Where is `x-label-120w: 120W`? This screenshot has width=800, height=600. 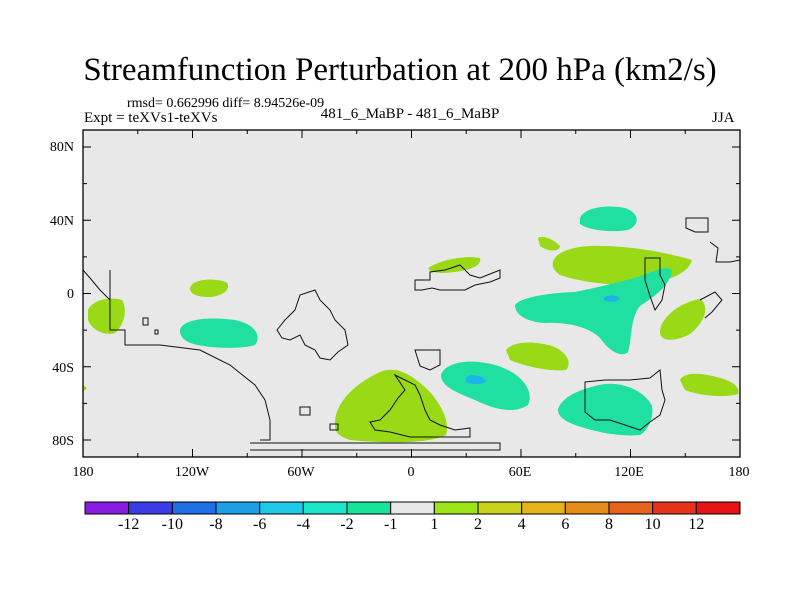 x-label-120w: 120W is located at coordinates (192, 472).